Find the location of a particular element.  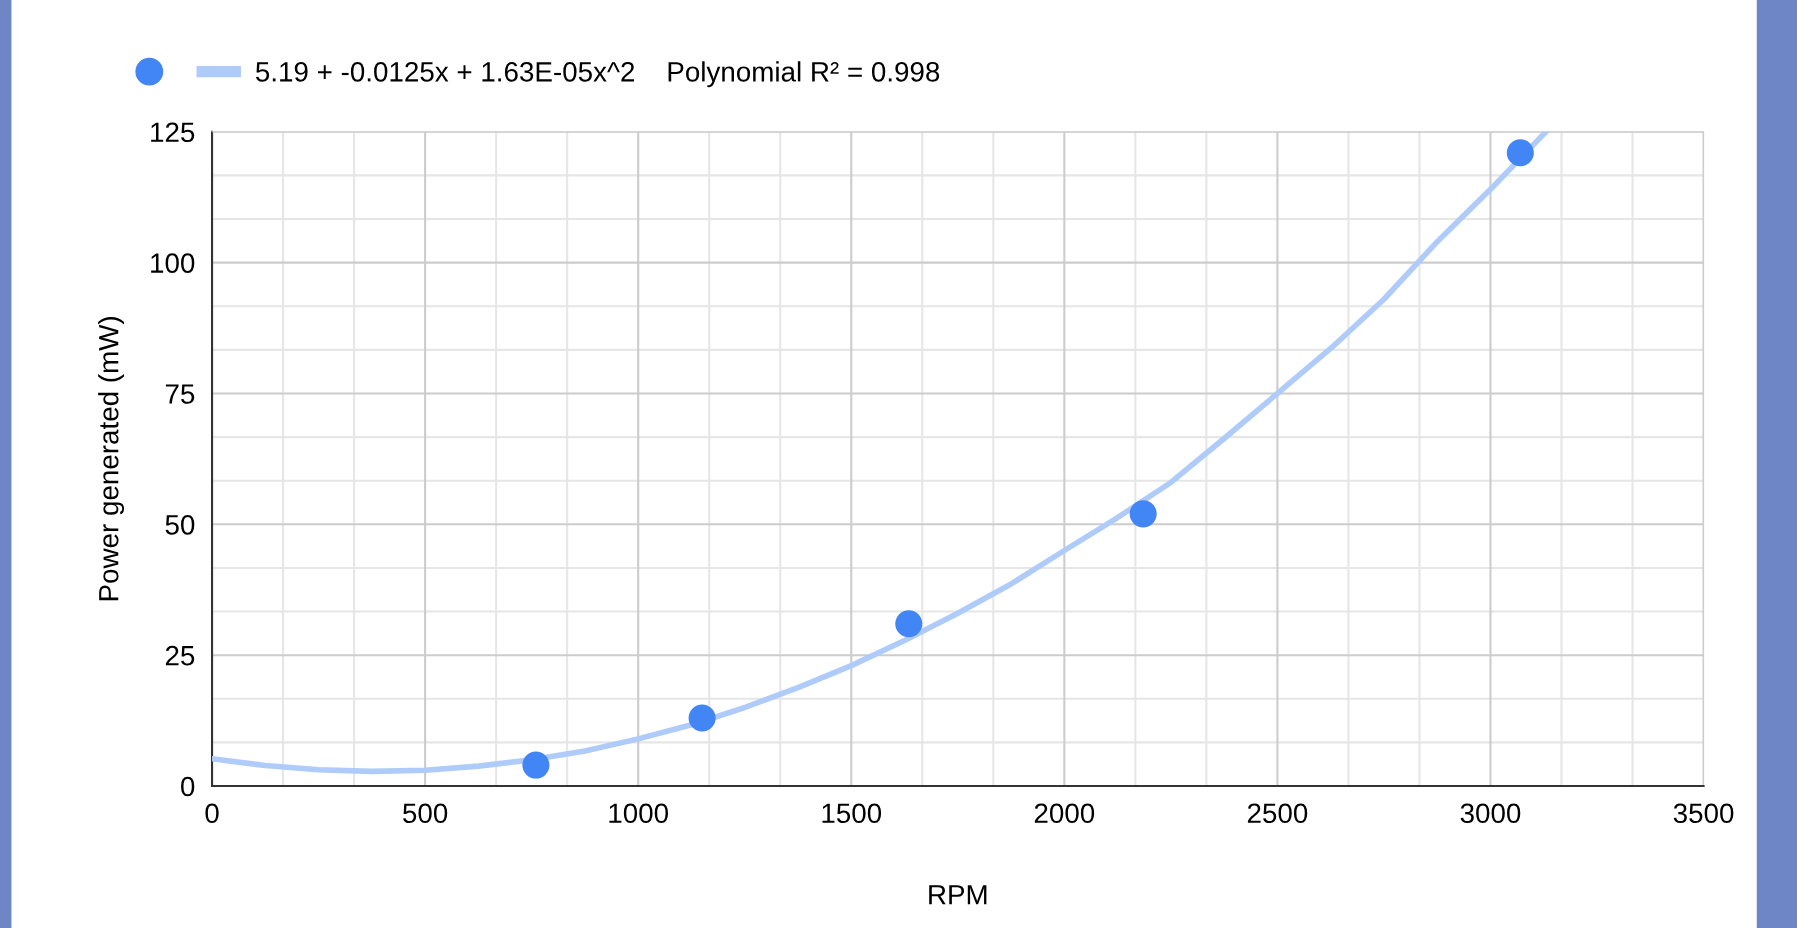

y-tick-label: 0 is located at coordinates (188, 786).